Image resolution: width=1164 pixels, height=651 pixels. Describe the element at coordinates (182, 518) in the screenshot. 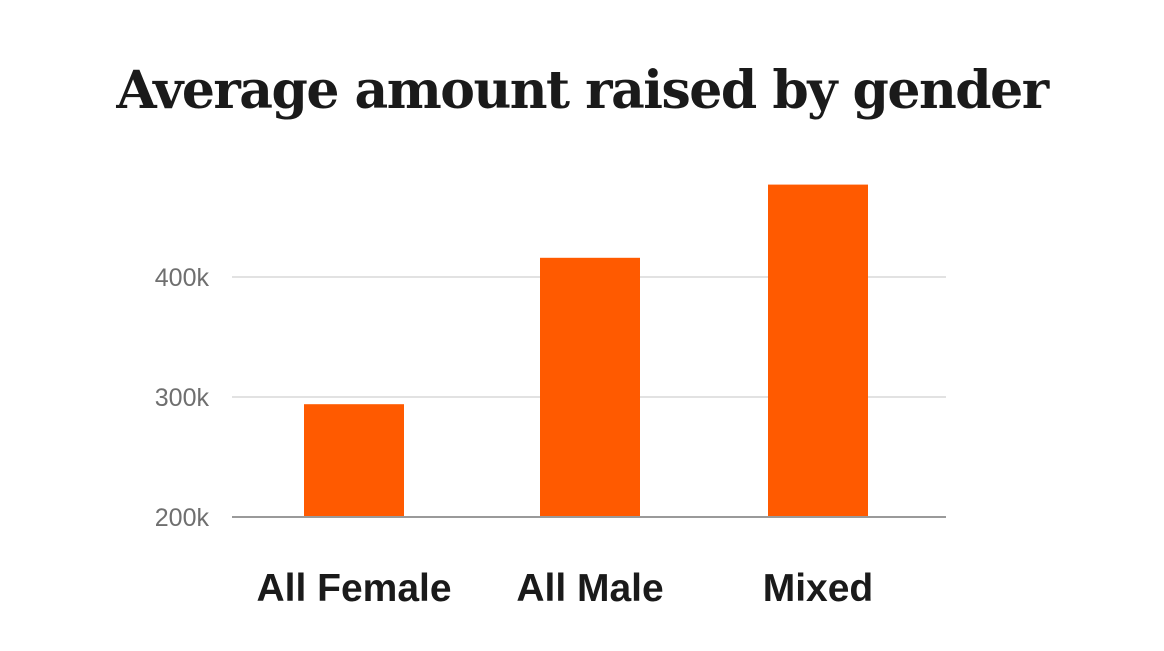

I see `y-tick-label: 200k` at that location.